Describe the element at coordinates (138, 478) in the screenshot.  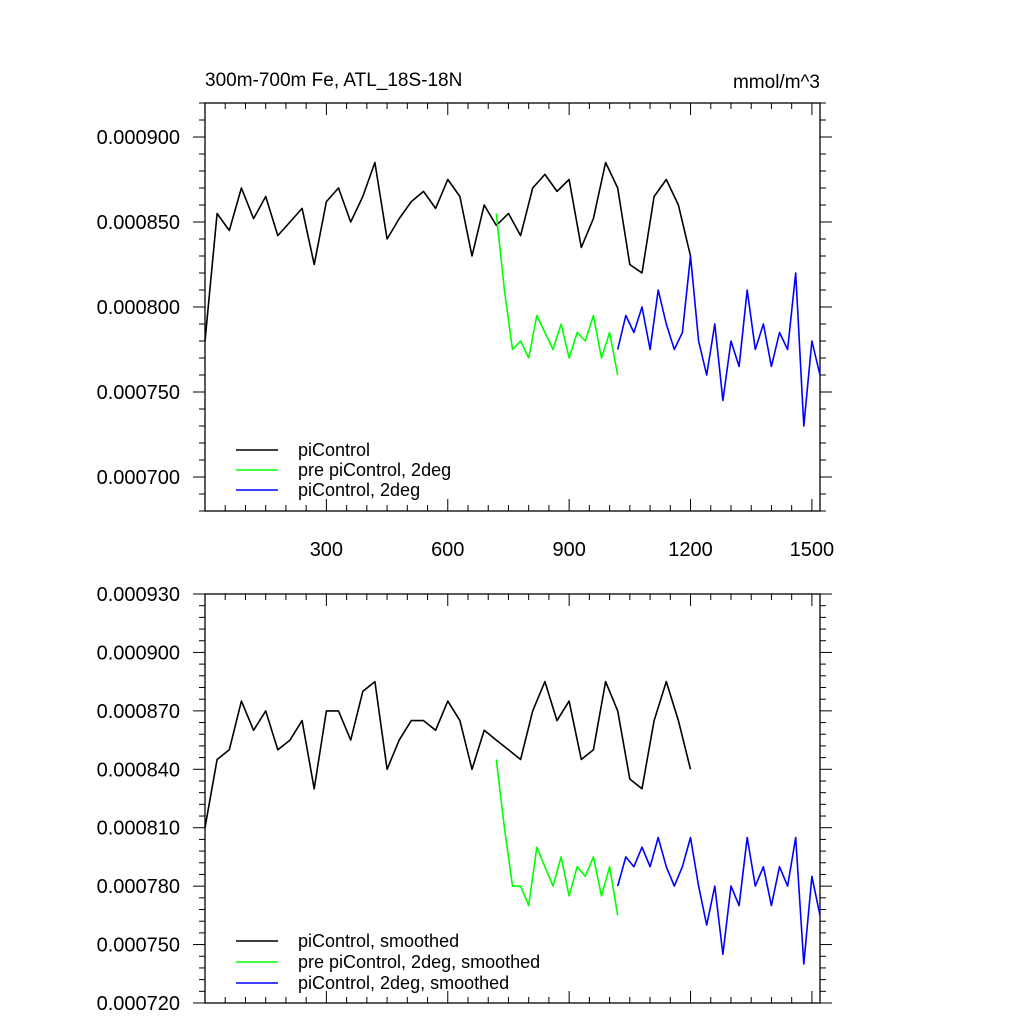
I see `top-y-tick-label: 0.000700` at that location.